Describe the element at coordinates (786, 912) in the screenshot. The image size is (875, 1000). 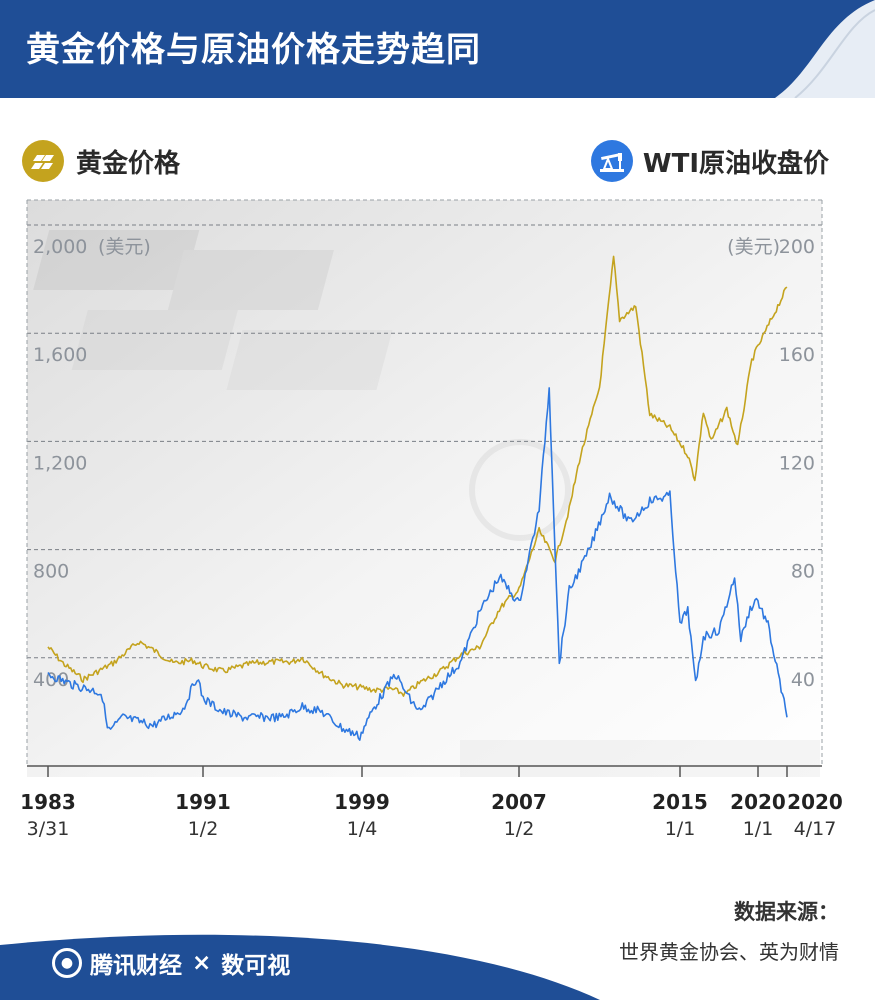
I see `source-label: 数据来源：` at that location.